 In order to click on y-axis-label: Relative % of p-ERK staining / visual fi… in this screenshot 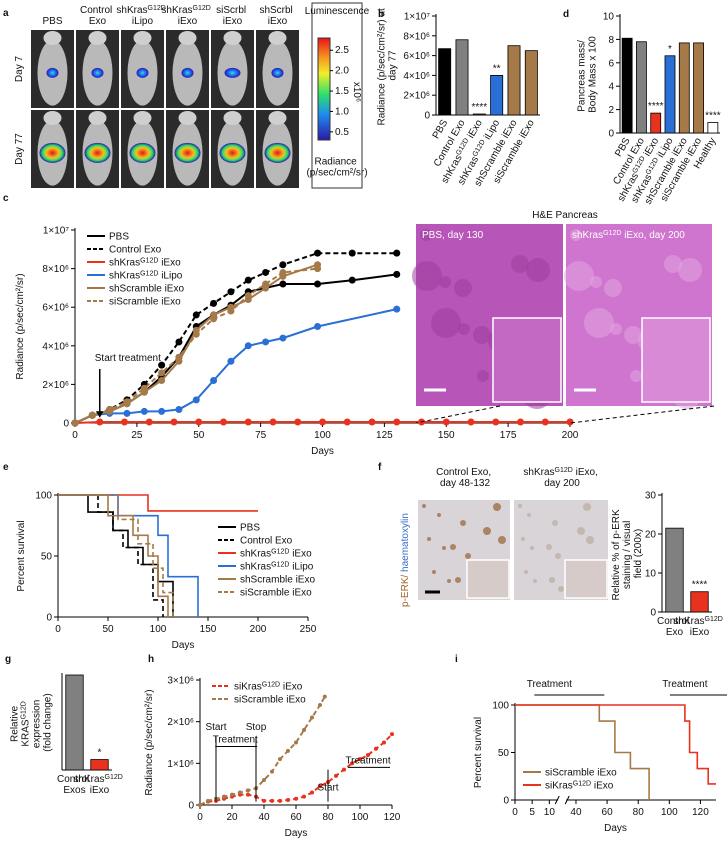, I will do `click(627, 554)`.